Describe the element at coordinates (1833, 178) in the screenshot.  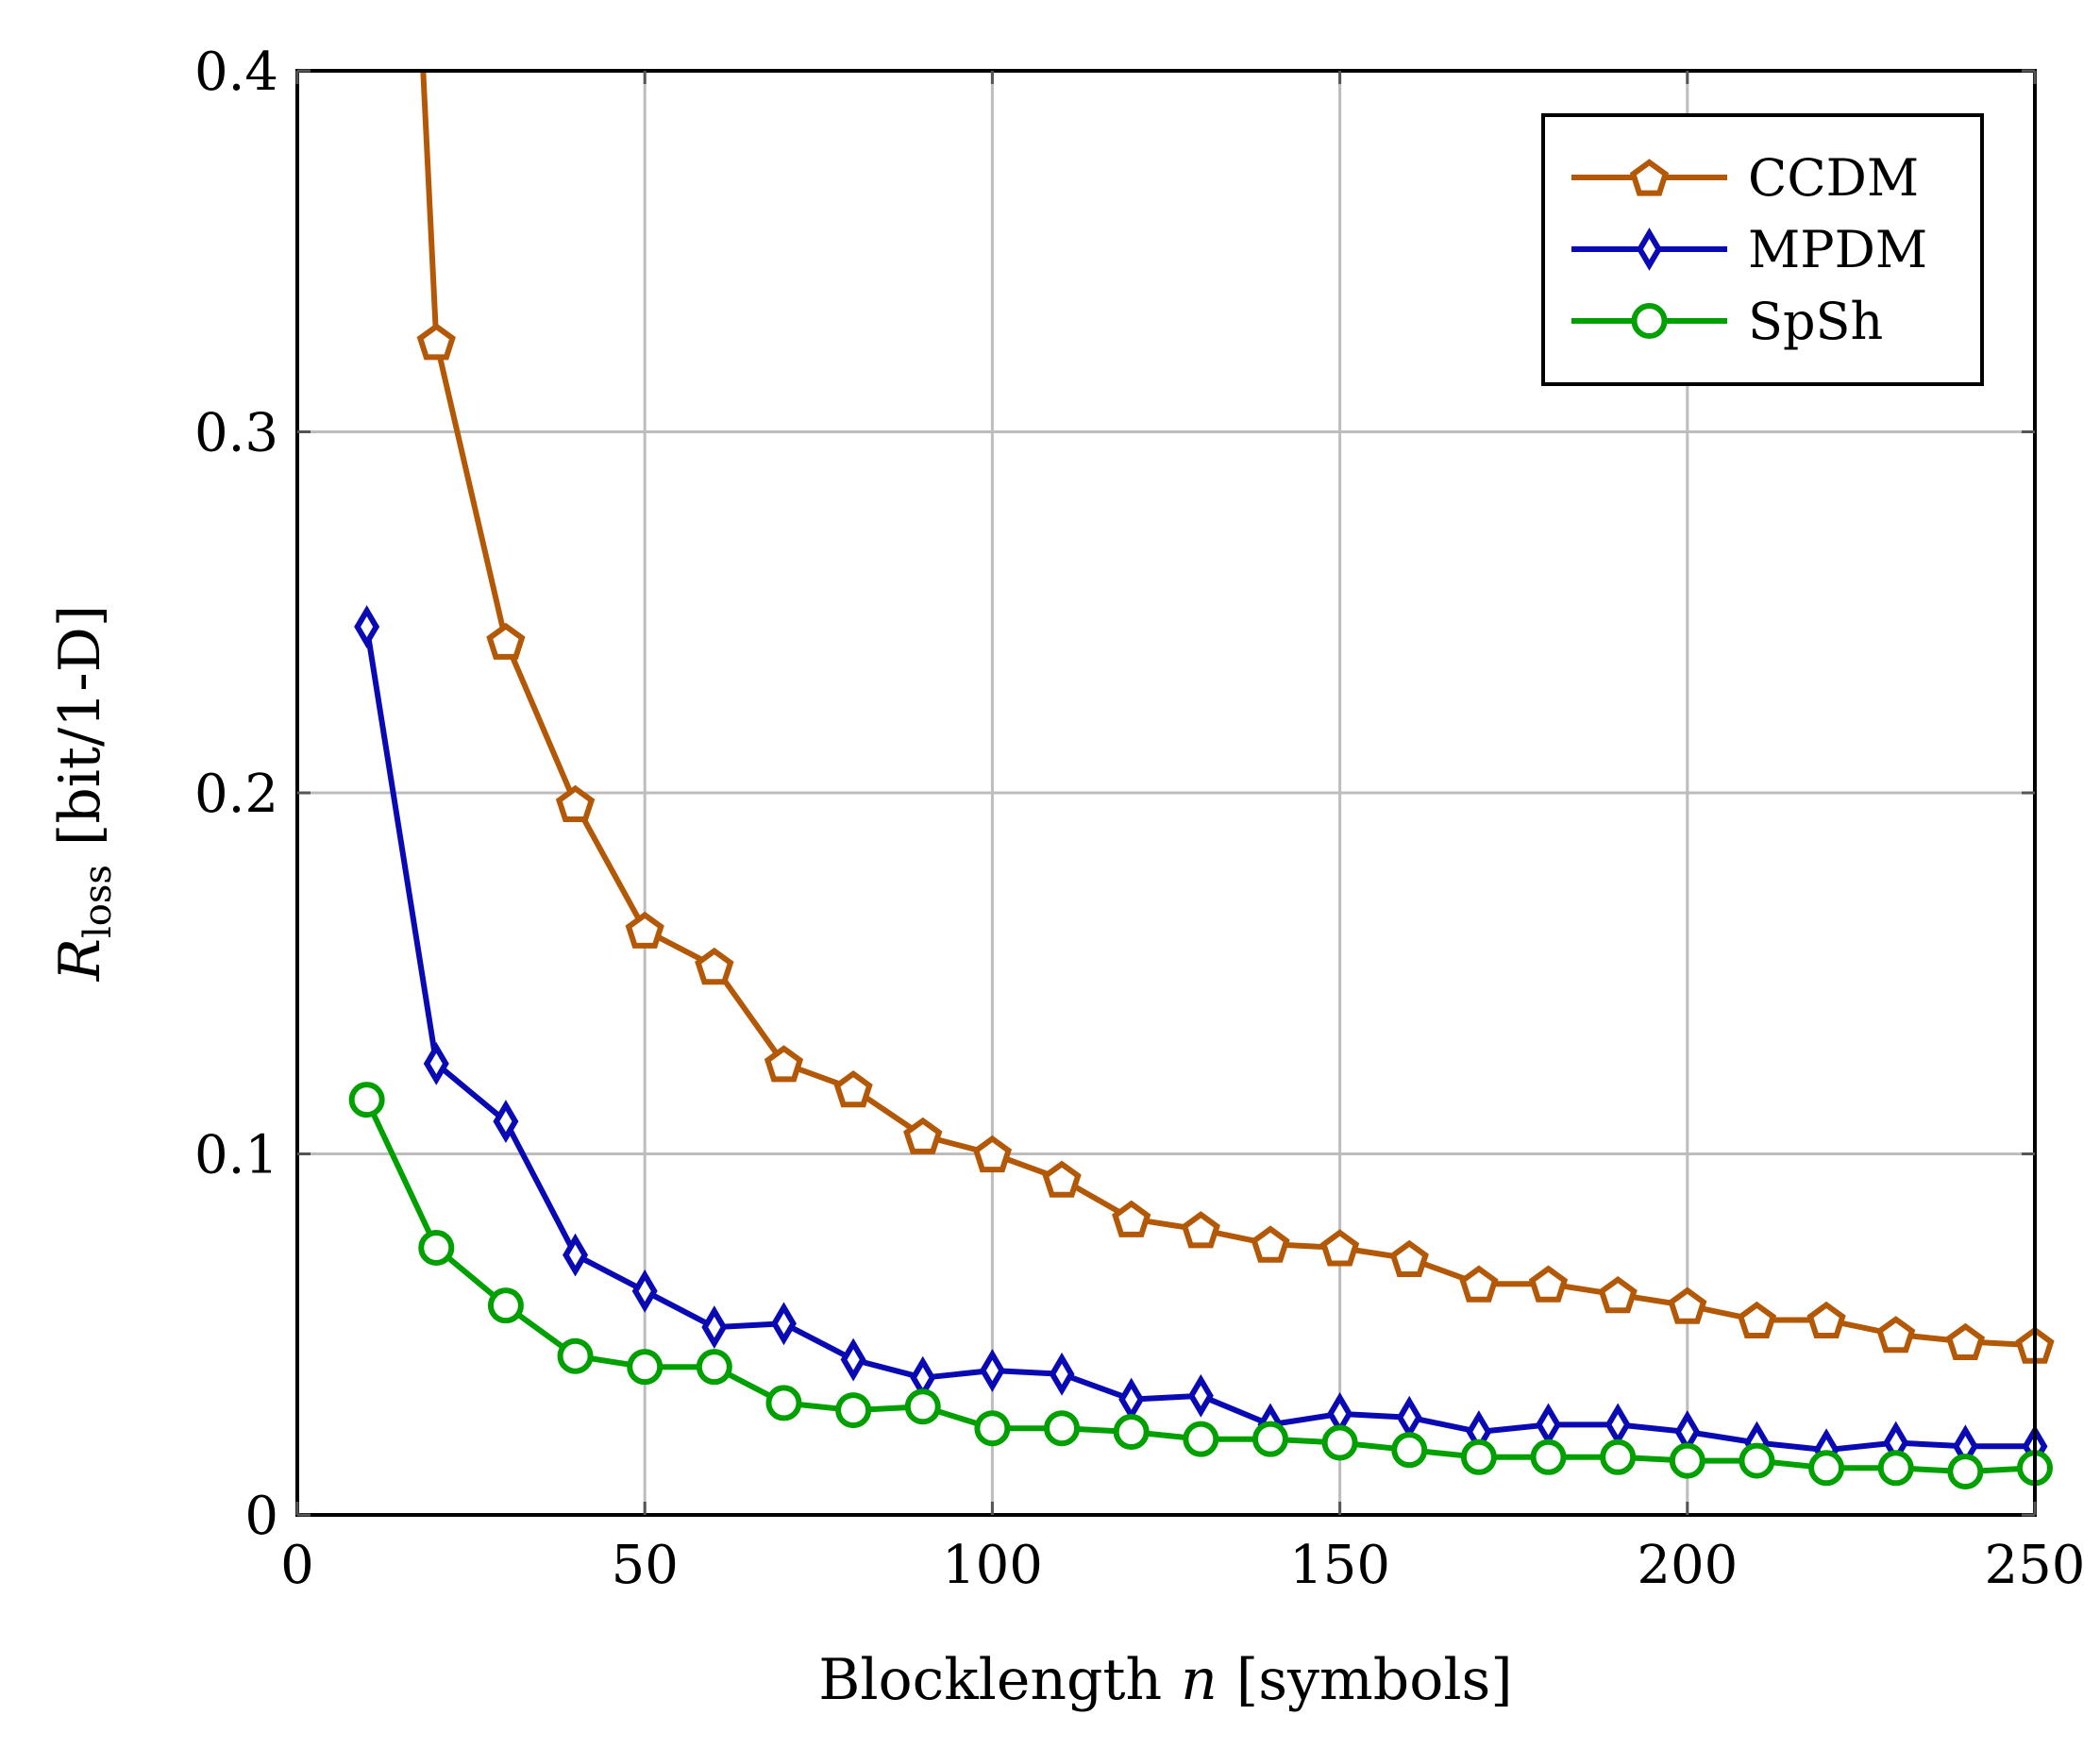
I see `legend-label-ccdm: CCDM` at that location.